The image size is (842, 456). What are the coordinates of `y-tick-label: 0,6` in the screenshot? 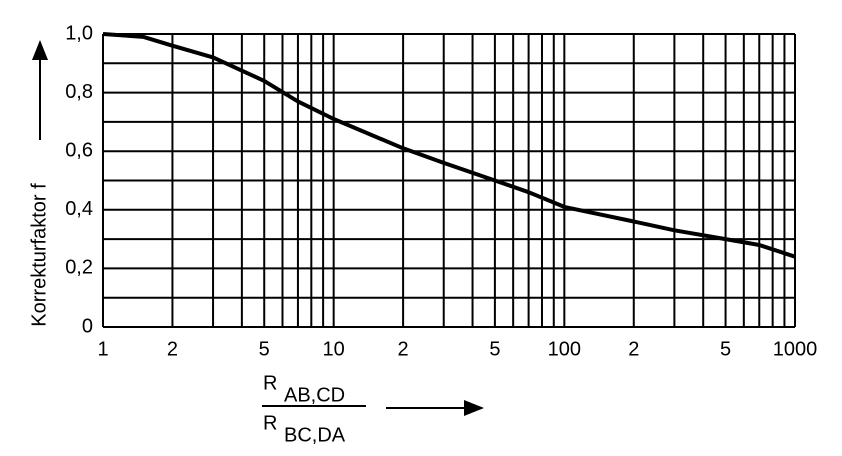 It's located at (79, 150).